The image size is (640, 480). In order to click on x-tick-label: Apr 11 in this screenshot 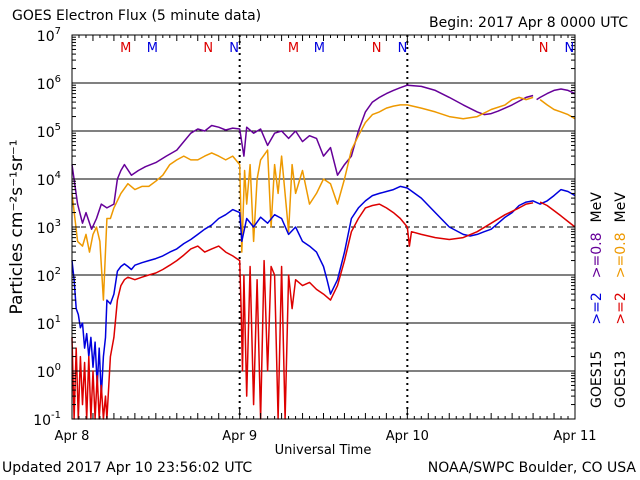, I will do `click(574, 436)`.